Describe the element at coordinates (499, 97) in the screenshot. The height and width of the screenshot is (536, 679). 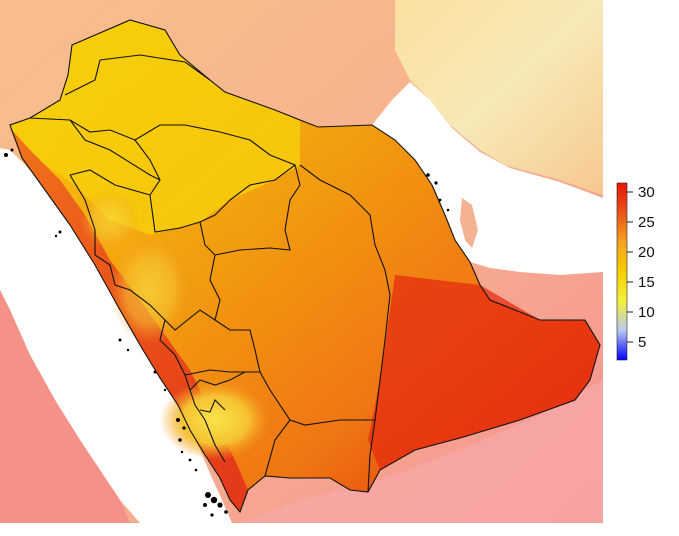
I see `northeast-land` at that location.